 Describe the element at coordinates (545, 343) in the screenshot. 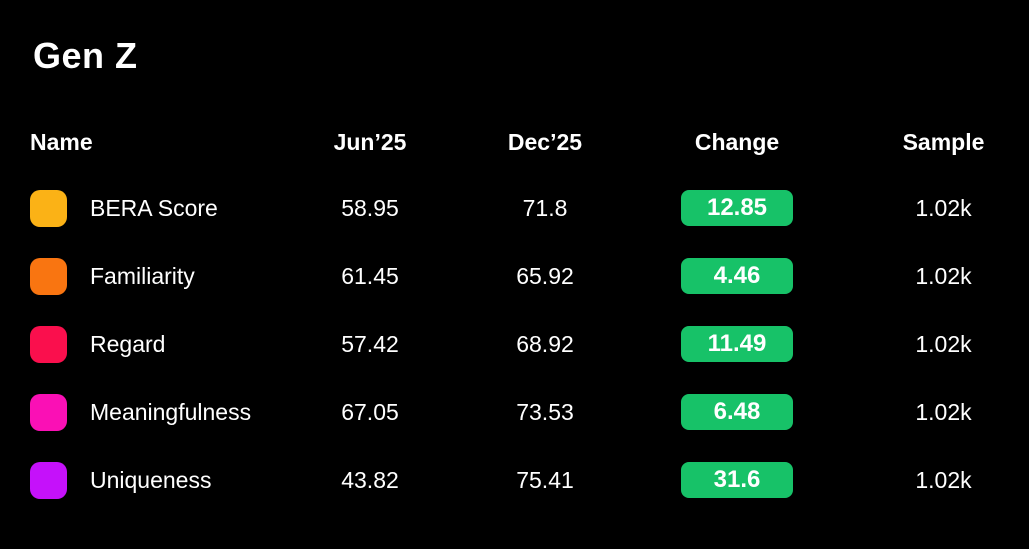

I see `dec25-value: 68.92` at that location.